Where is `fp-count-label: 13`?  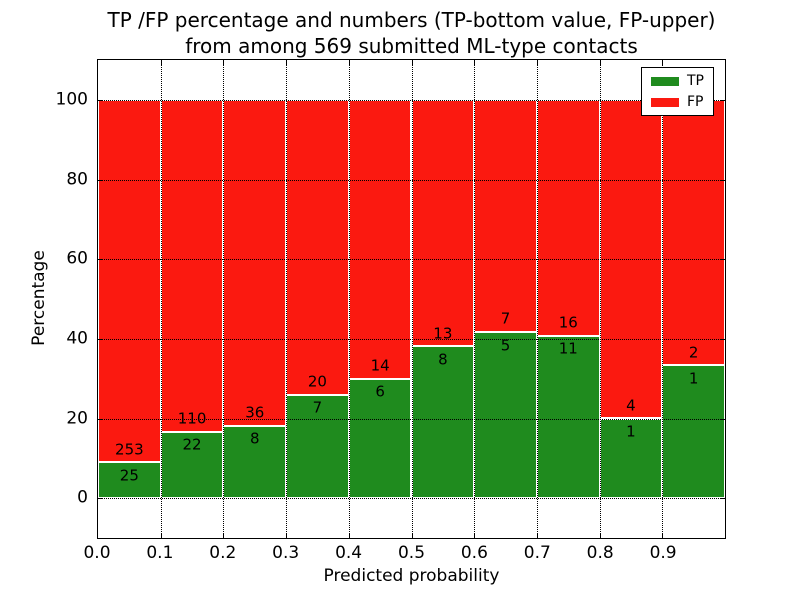
fp-count-label: 13 is located at coordinates (443, 333).